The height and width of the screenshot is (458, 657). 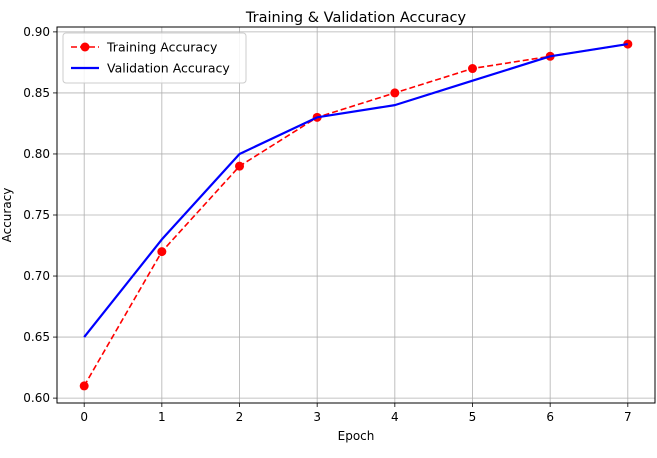 What do you see at coordinates (84, 417) in the screenshot?
I see `x-tick-label: 0` at bounding box center [84, 417].